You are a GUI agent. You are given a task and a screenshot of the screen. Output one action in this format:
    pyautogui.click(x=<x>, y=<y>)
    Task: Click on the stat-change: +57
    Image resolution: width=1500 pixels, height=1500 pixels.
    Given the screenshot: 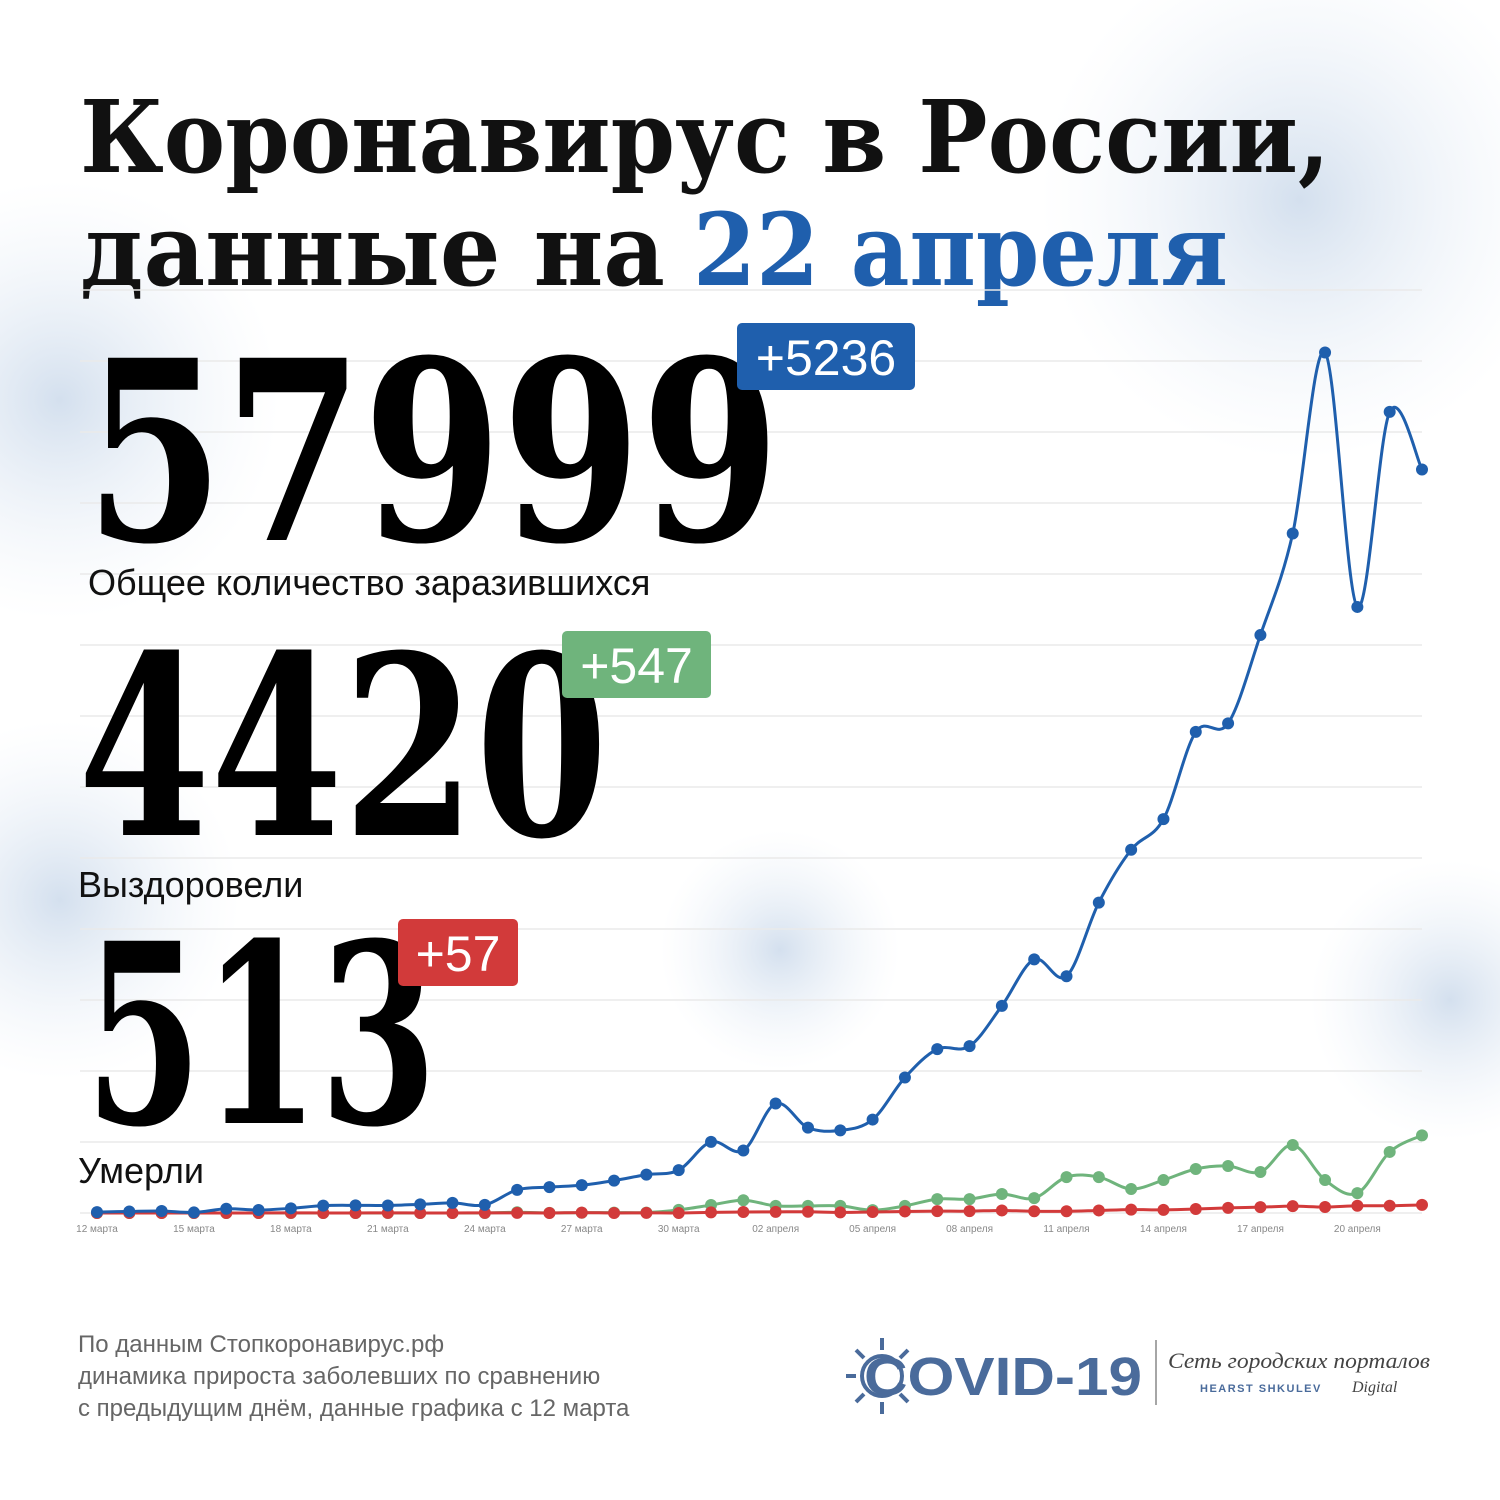 What is the action you would take?
    pyautogui.click(x=458, y=954)
    